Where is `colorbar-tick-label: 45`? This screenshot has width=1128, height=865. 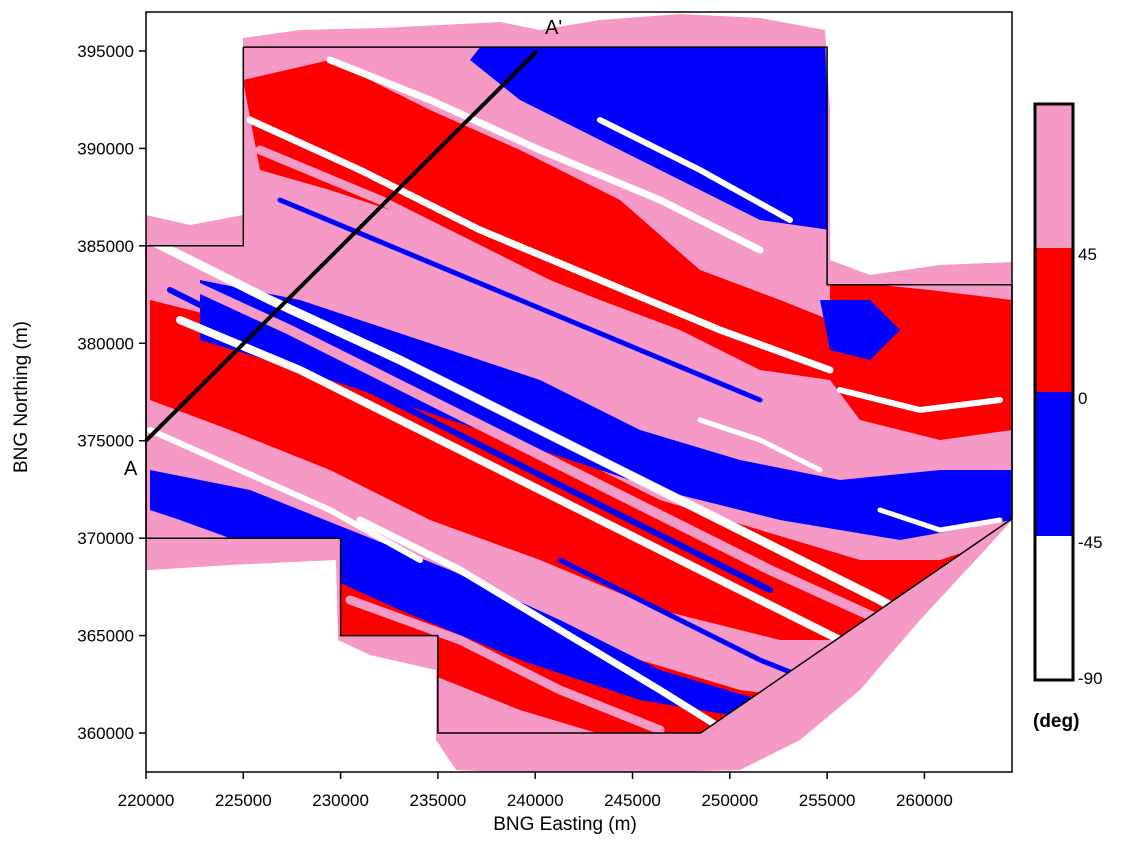
colorbar-tick-label: 45 is located at coordinates (1087, 254).